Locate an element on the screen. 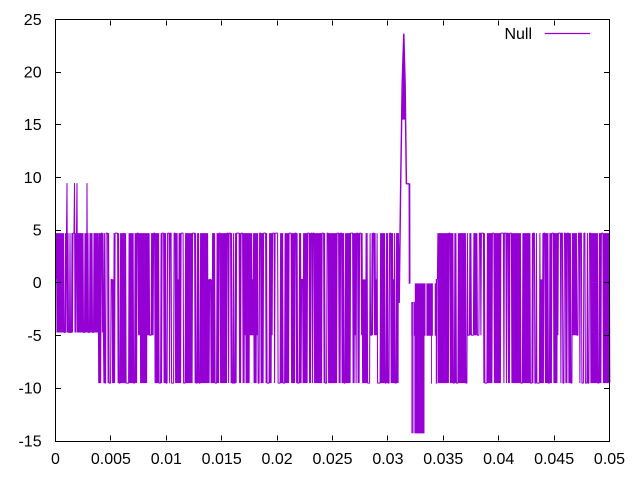  svg-text: 0.05 is located at coordinates (609, 459).